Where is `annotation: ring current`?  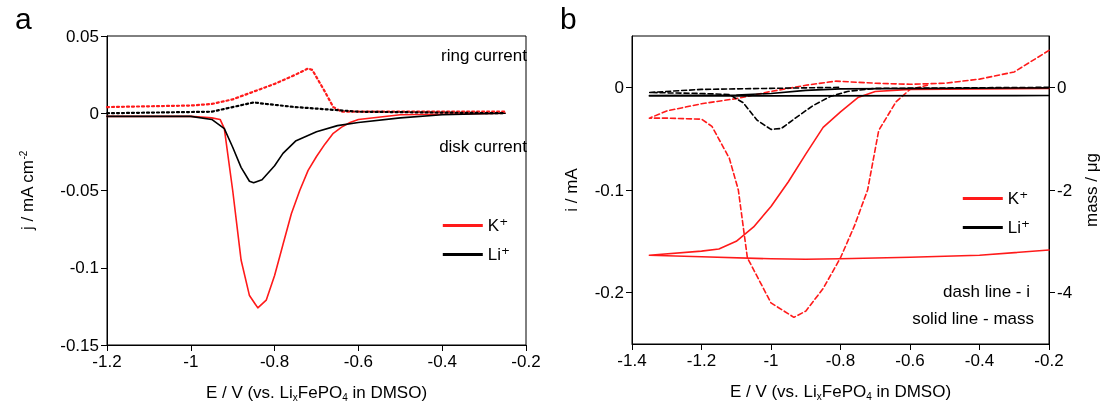
annotation: ring current is located at coordinates (484, 55).